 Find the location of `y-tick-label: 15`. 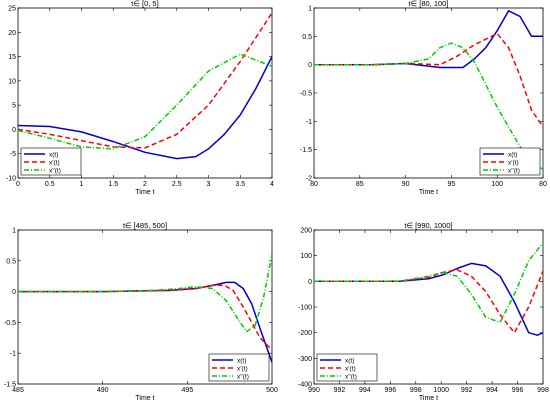

y-tick-label: 15 is located at coordinates (12, 57).